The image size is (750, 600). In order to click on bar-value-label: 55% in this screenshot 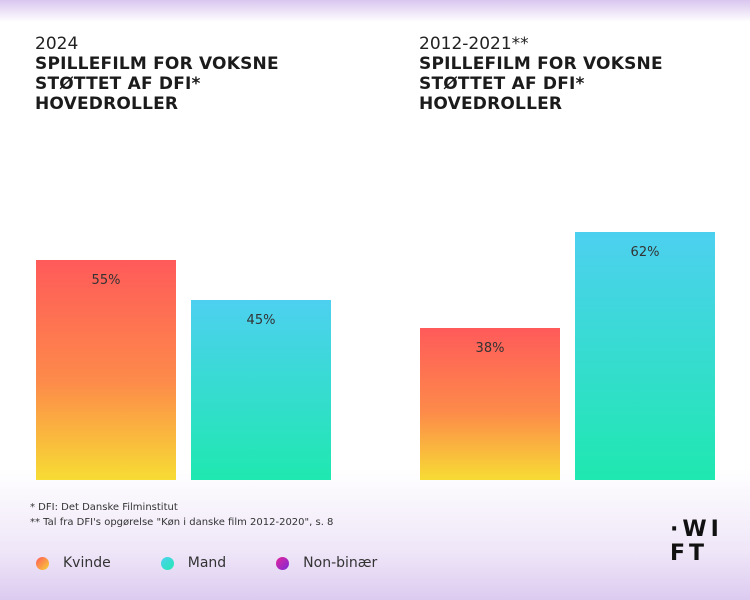, I will do `click(106, 280)`.